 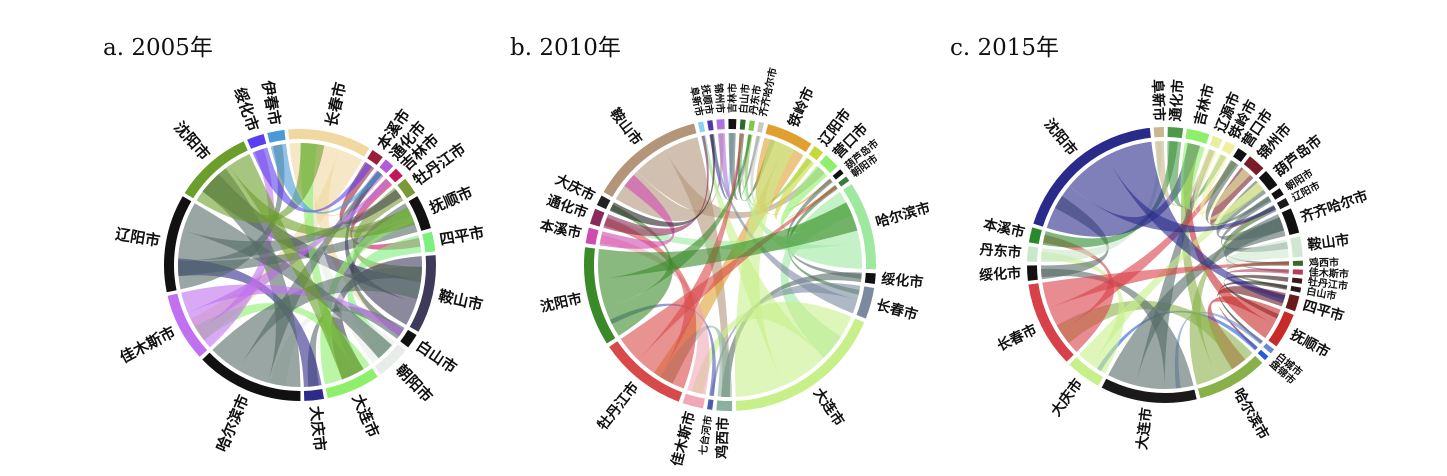 What do you see at coordinates (1240, 155) in the screenshot?
I see `segment-arc-营口市` at bounding box center [1240, 155].